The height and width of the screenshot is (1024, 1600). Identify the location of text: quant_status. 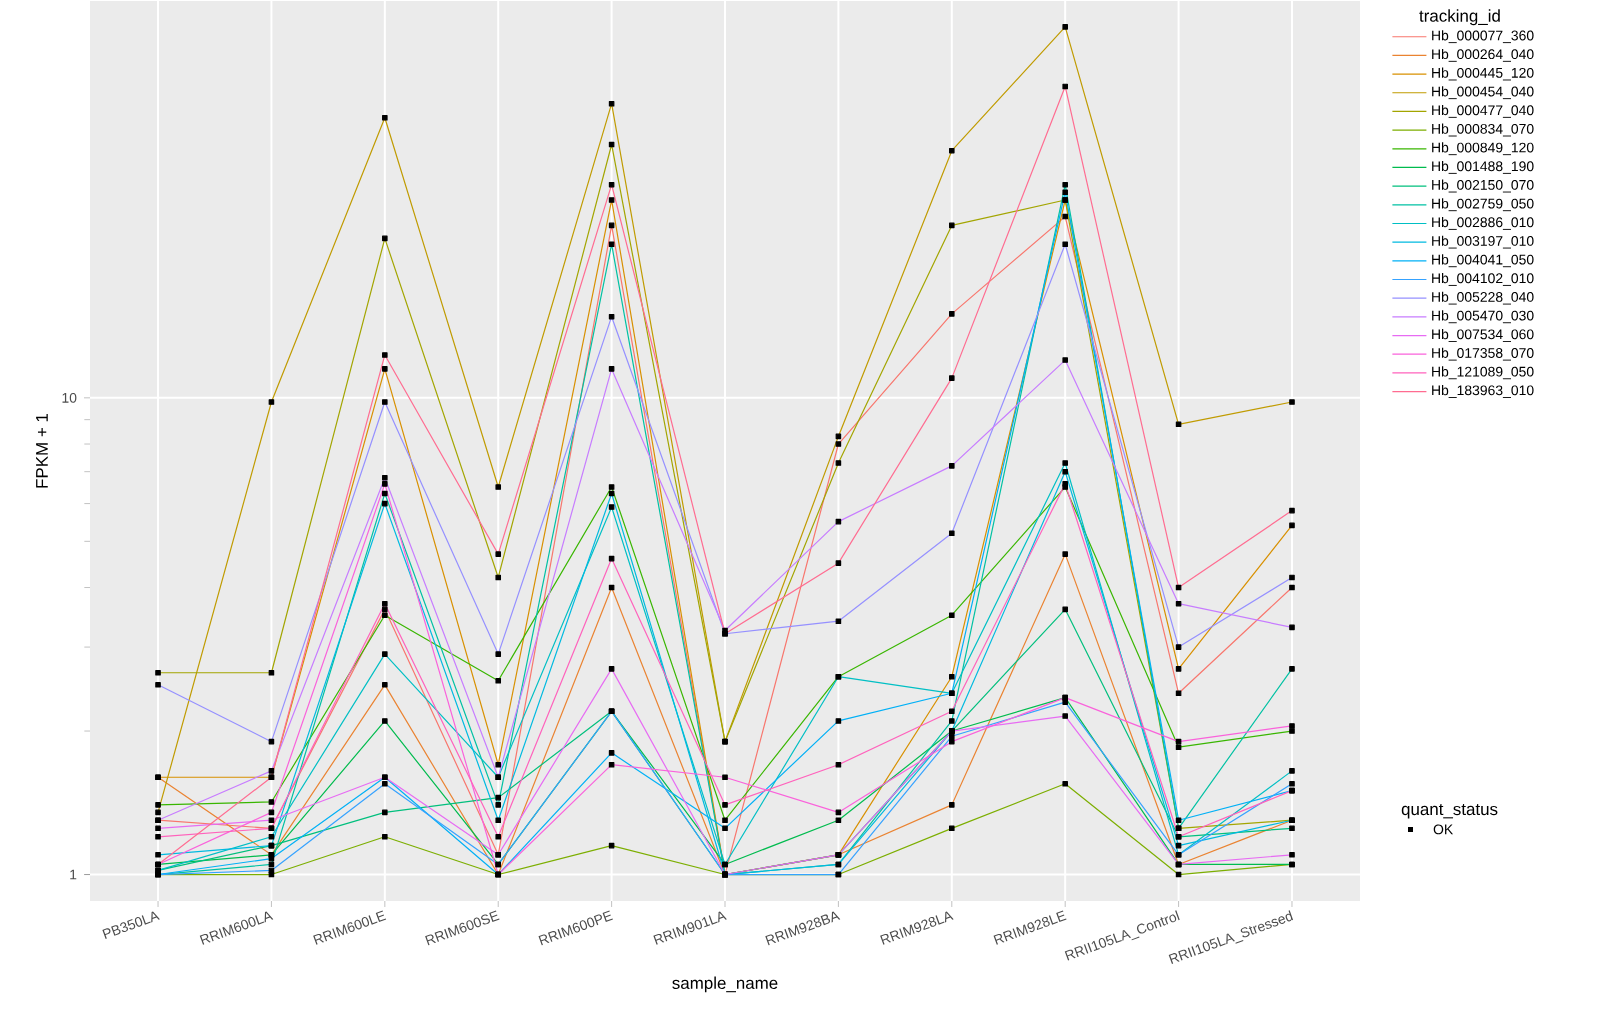
(1449, 810).